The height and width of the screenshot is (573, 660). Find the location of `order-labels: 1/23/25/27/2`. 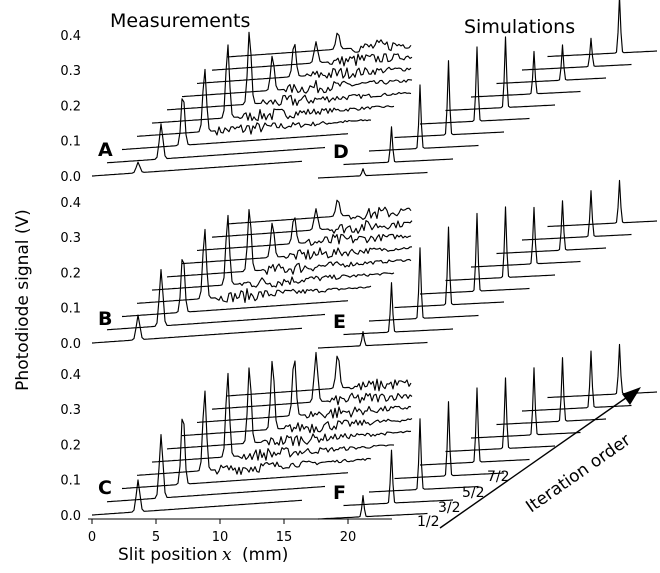

order-labels: 1/23/25/27/2 is located at coordinates (463, 499).